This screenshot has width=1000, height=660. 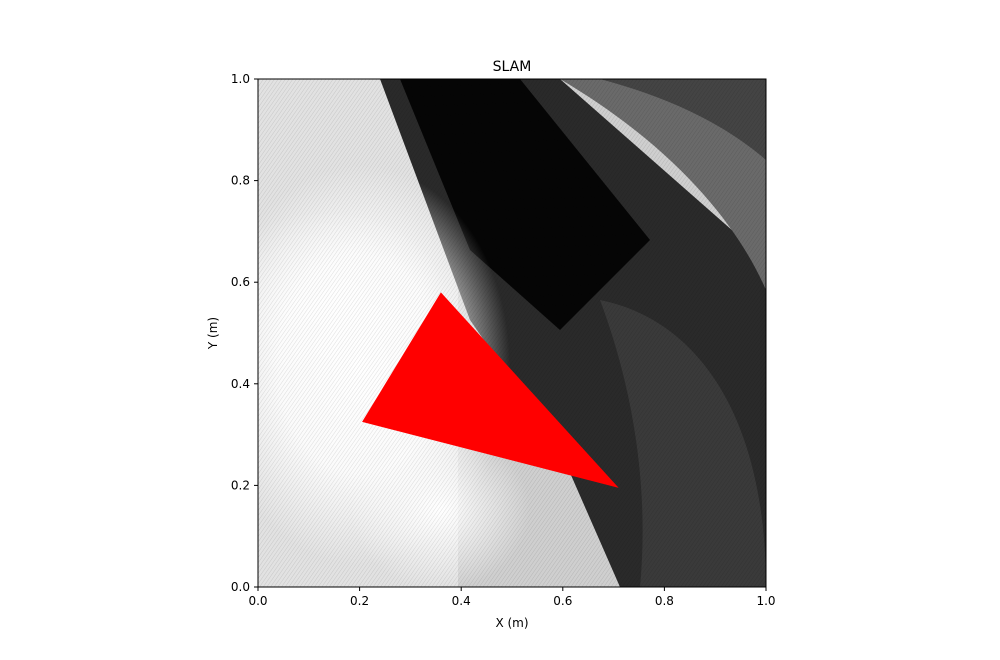 I want to click on x-tick-label: 0.4, so click(x=461, y=601).